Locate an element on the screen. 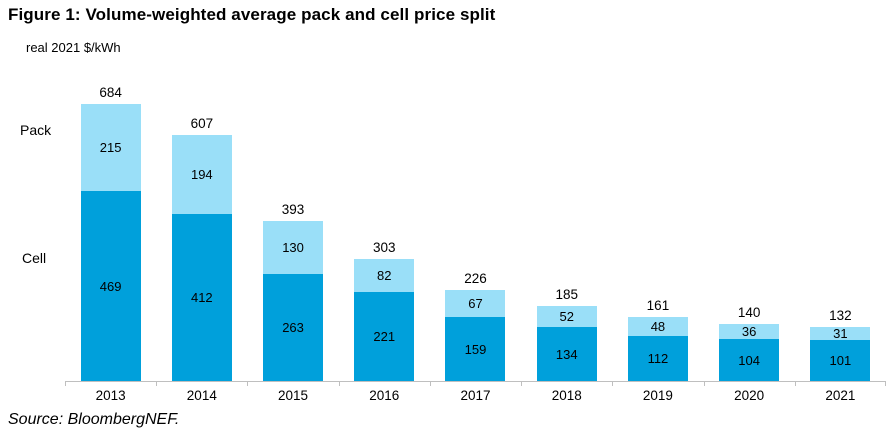 The width and height of the screenshot is (894, 442). total-label-2013: 684 is located at coordinates (110, 92).